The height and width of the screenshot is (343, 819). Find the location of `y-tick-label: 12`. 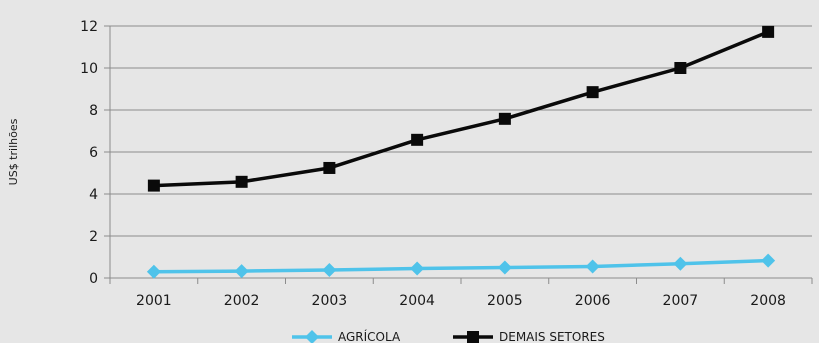

y-tick-label: 12 is located at coordinates (89, 27).